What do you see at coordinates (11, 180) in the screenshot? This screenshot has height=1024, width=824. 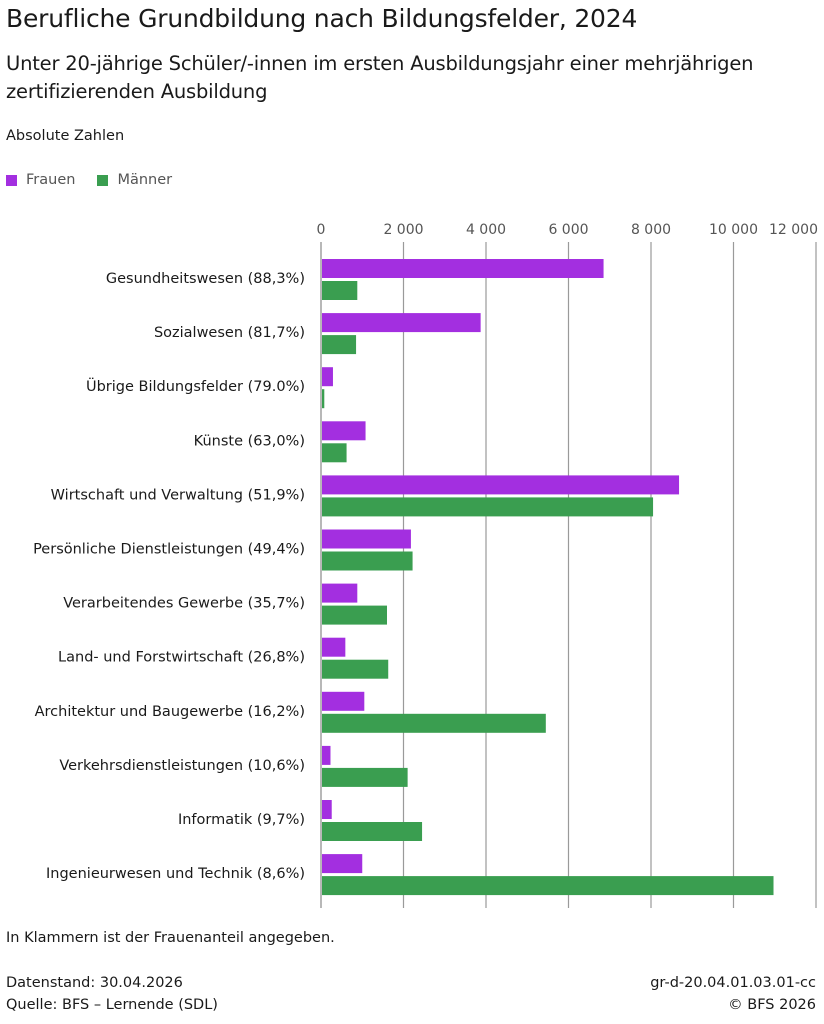 I see `legend-swatch-frauen` at bounding box center [11, 180].